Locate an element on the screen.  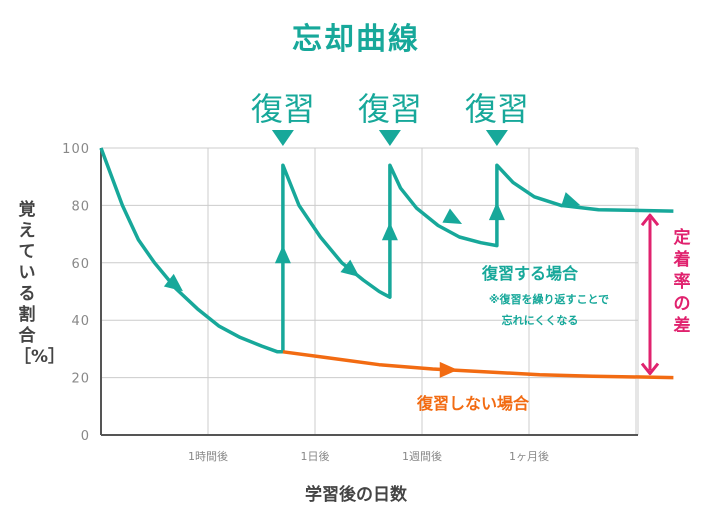
x-tick-label: 1週間後 is located at coordinates (422, 456).